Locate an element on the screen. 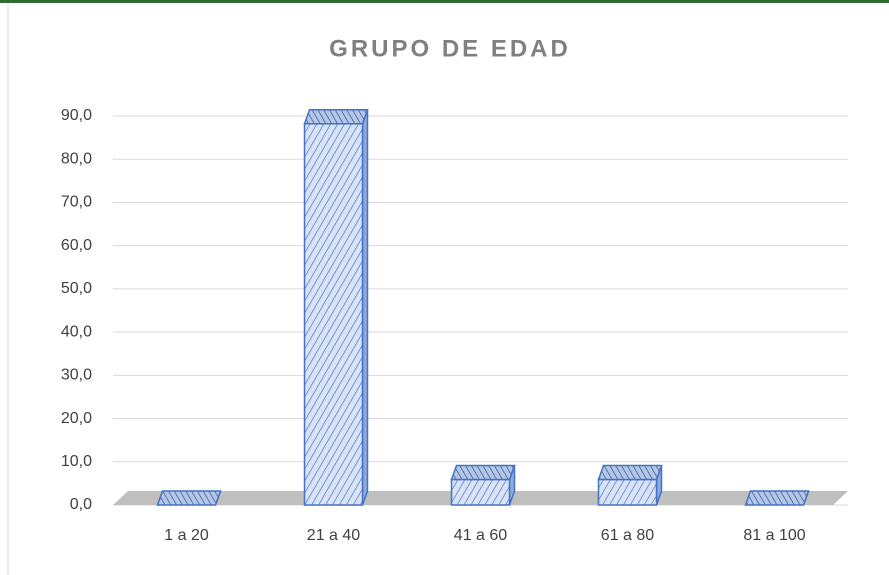  y-tick-label: 60,0 is located at coordinates (76, 245).